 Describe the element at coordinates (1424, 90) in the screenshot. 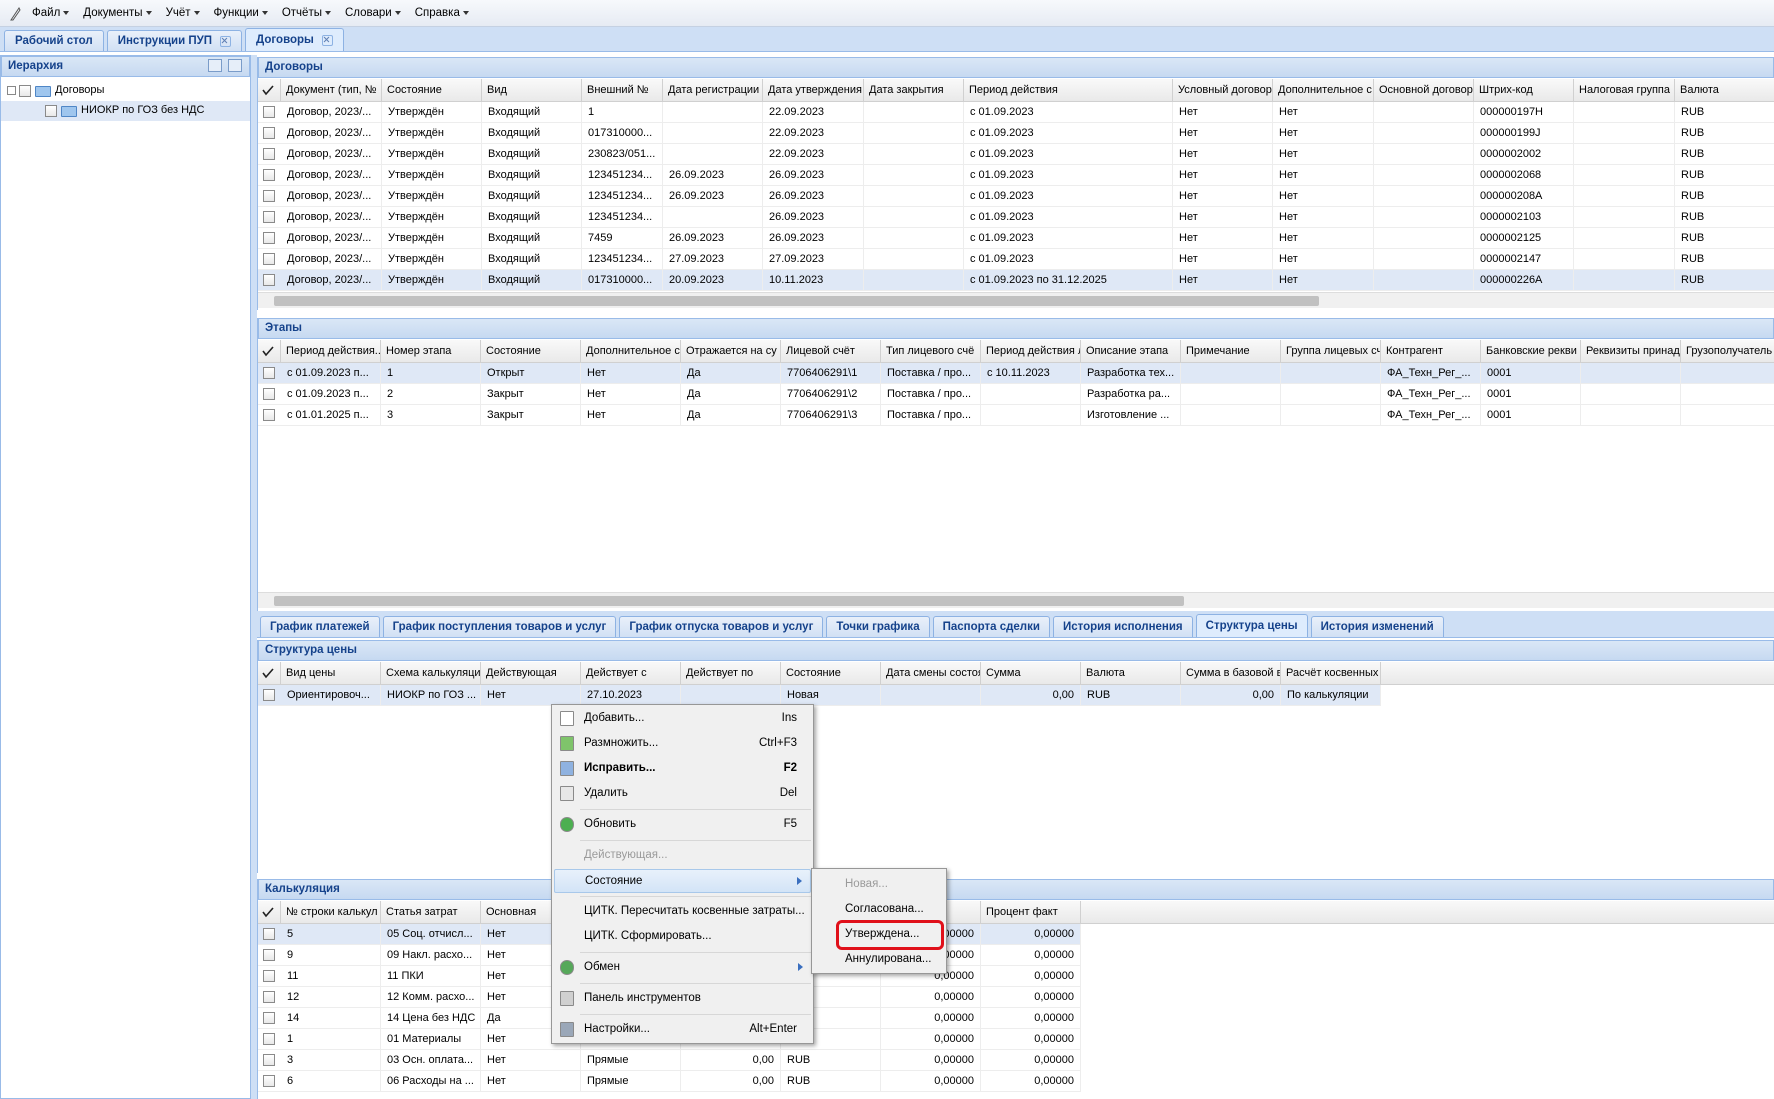

I see `column-header: Основной договор` at that location.